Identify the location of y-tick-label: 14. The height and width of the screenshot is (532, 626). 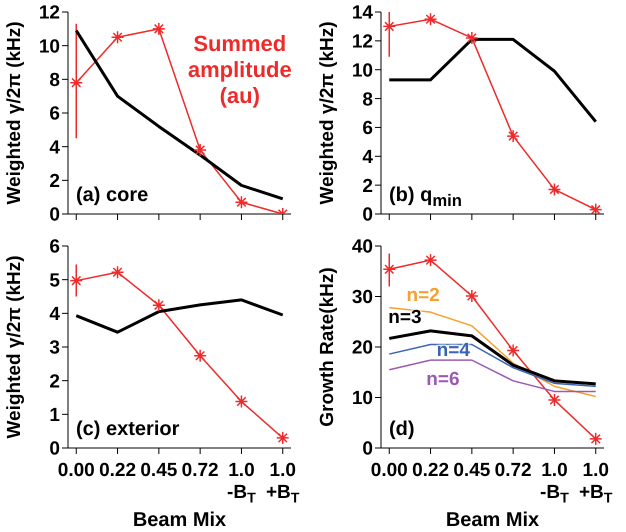
(363, 13).